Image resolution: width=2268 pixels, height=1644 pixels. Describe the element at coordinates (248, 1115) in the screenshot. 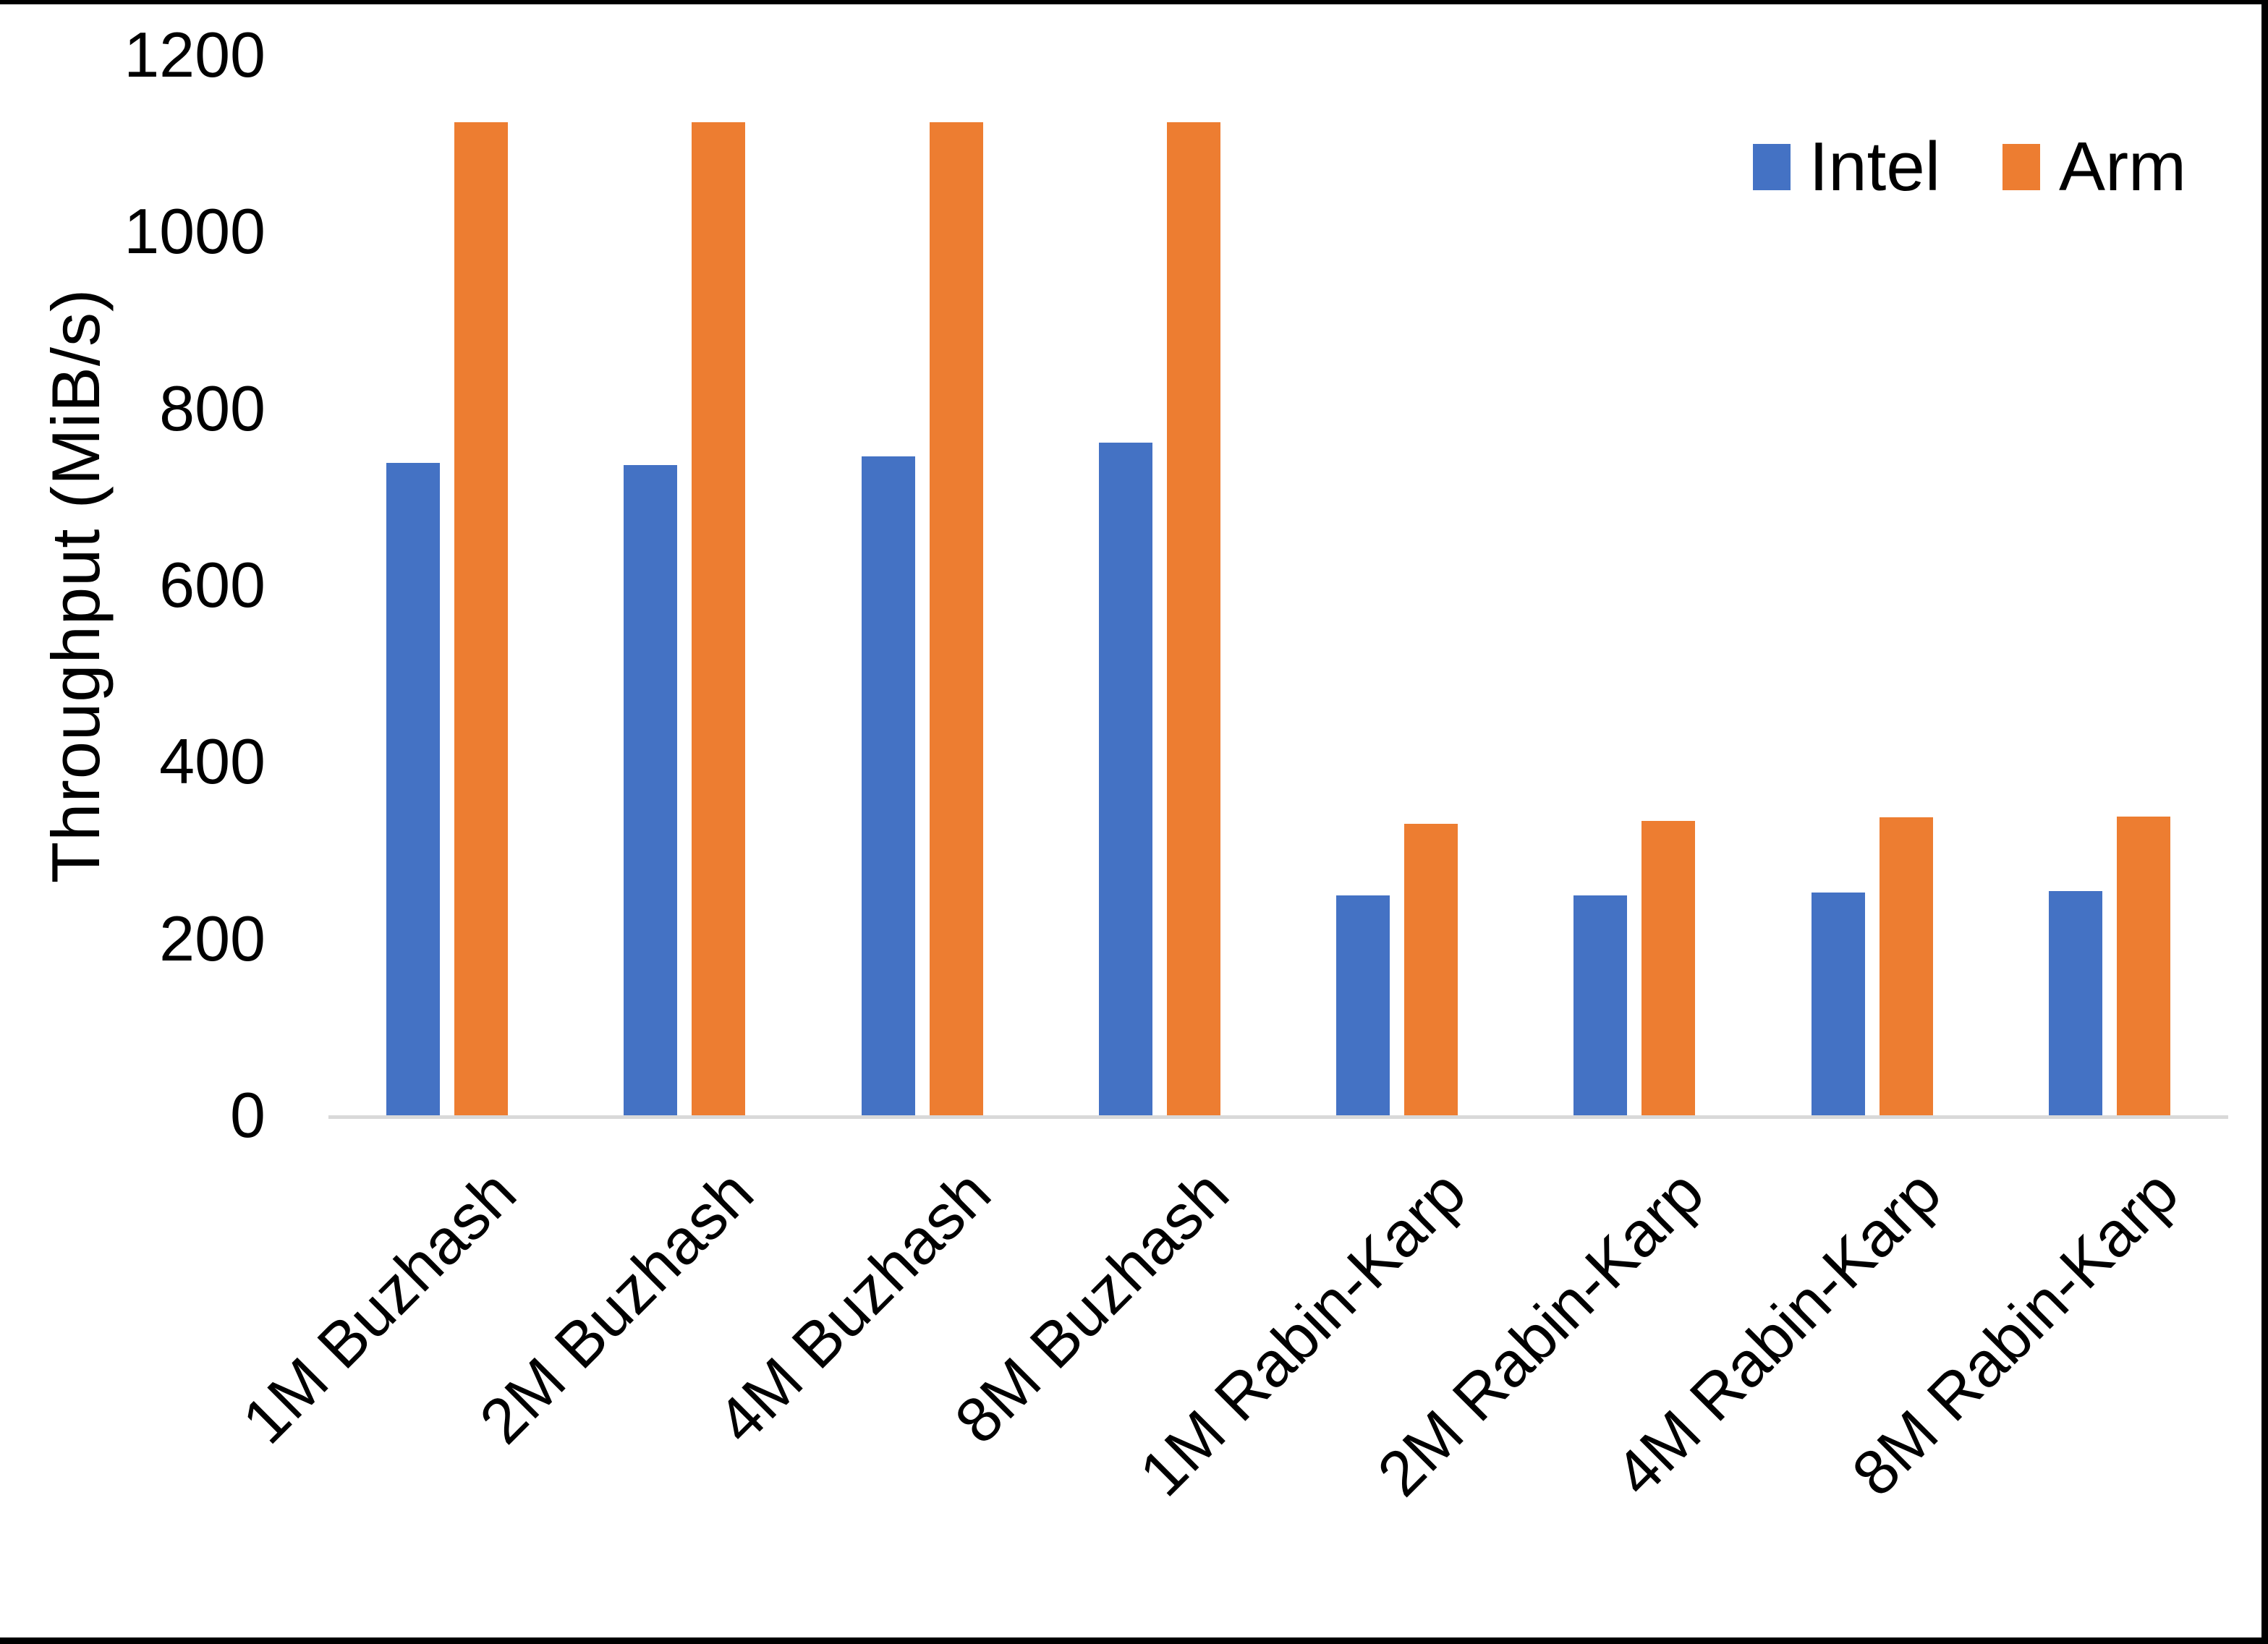

I see `y-tick-label-0: 0` at that location.